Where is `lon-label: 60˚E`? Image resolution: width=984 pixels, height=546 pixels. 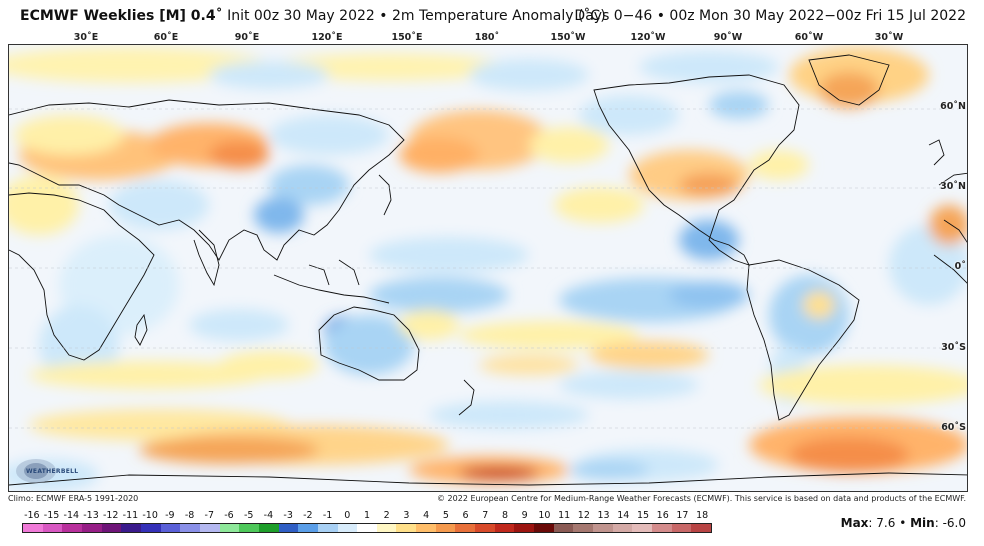
lon-label: 60˚E is located at coordinates (166, 37).